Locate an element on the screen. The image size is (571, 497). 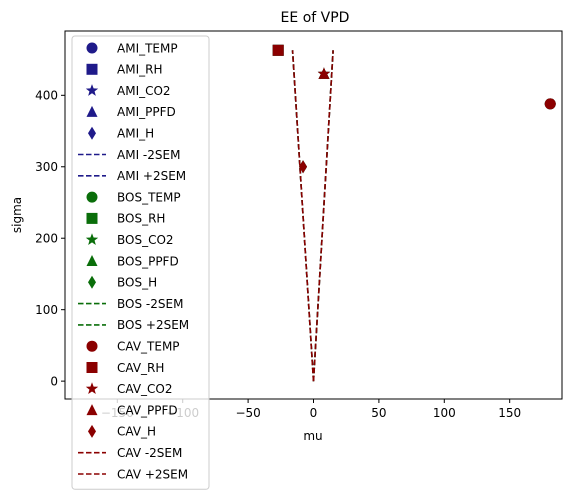
x-tick-label: 100 is located at coordinates (444, 413).